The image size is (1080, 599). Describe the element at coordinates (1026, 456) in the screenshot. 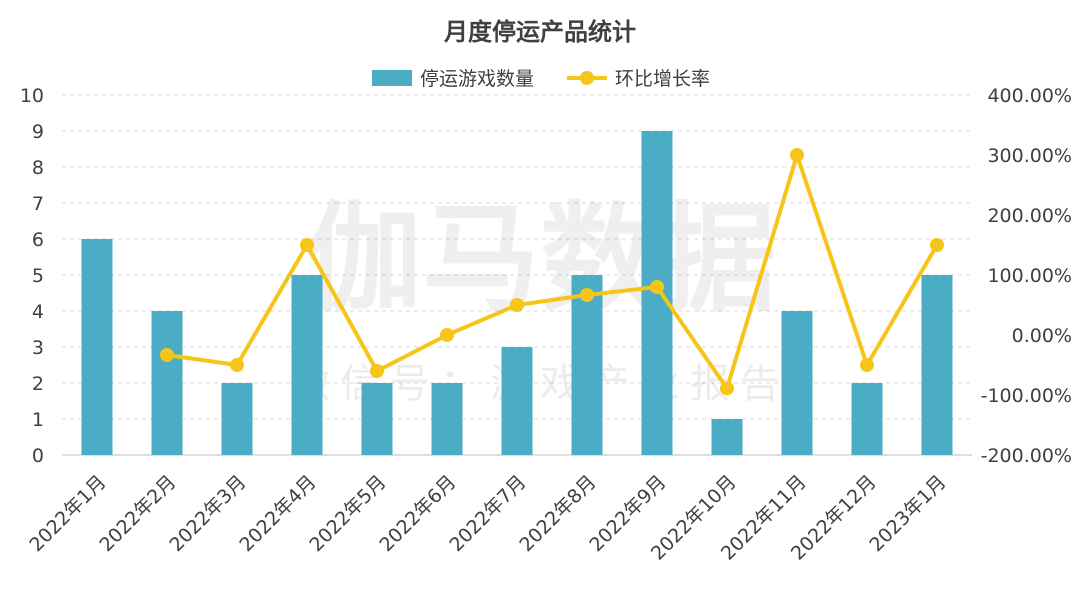

I see `y-right-tick-label: -200.00%` at that location.